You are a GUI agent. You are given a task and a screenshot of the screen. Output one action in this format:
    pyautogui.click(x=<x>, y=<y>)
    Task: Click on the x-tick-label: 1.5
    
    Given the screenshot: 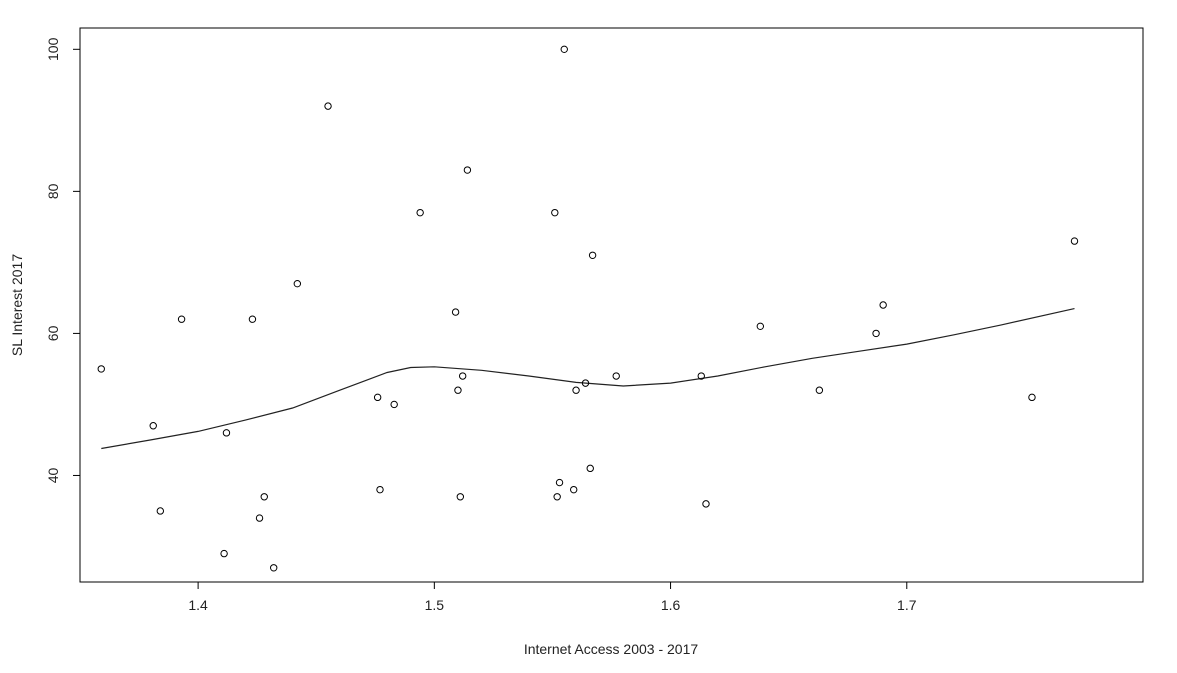 What is the action you would take?
    pyautogui.click(x=435, y=605)
    